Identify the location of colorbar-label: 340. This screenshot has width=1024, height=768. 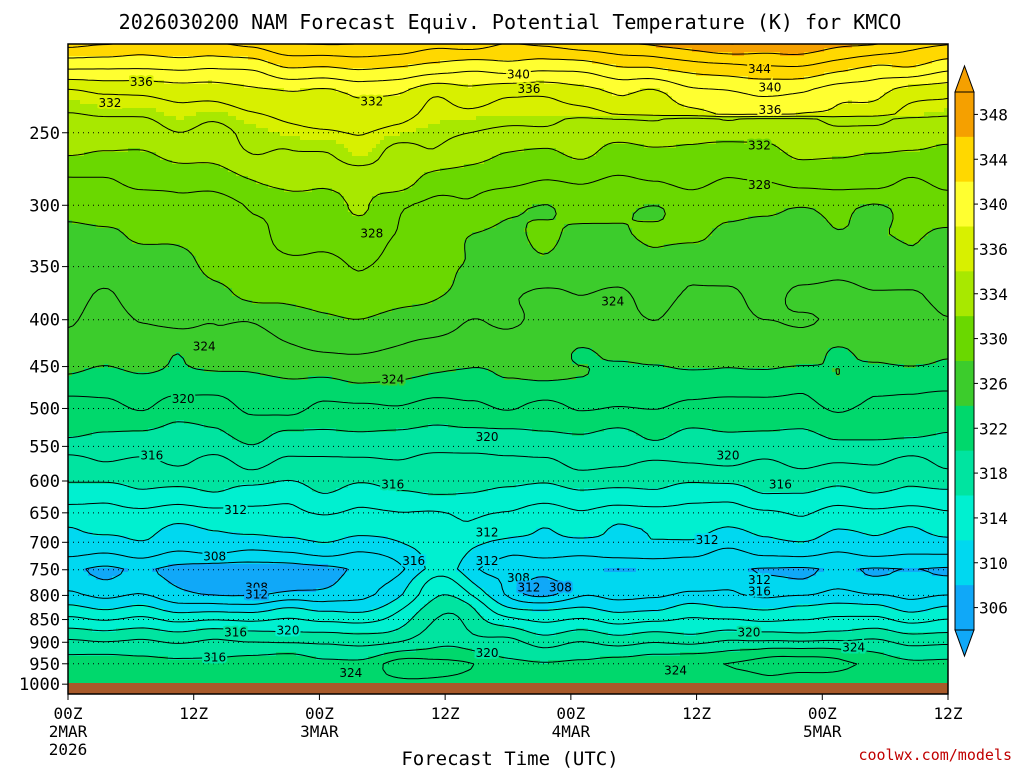
(993, 204).